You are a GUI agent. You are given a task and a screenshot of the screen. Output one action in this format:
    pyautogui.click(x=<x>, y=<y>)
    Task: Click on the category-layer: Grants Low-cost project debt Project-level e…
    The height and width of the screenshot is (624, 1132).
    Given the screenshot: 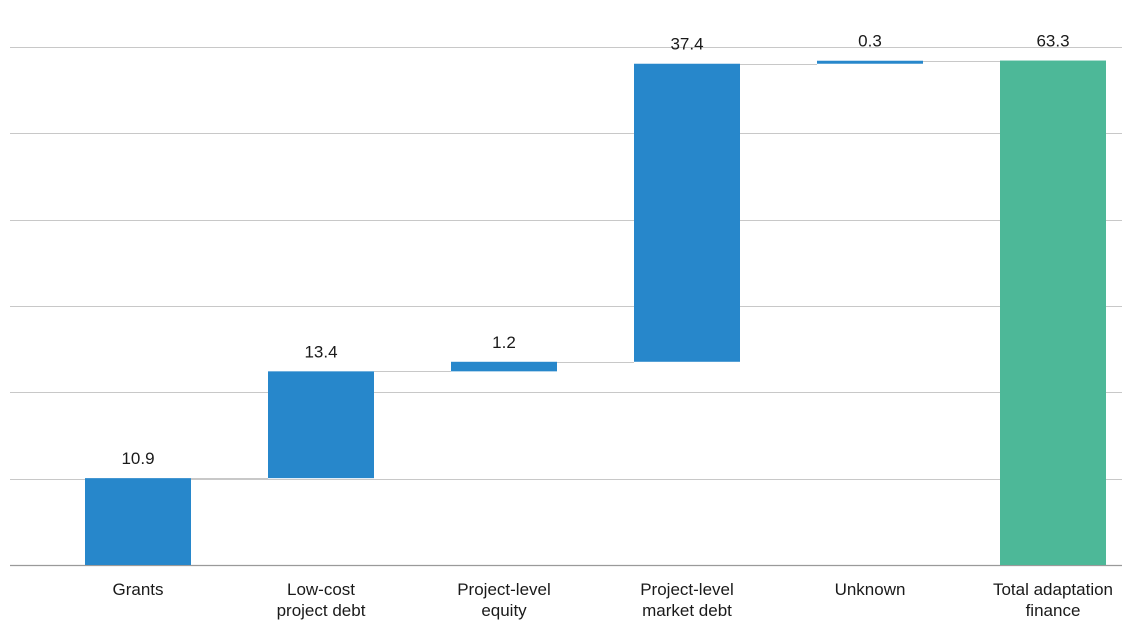 What is the action you would take?
    pyautogui.click(x=612, y=600)
    